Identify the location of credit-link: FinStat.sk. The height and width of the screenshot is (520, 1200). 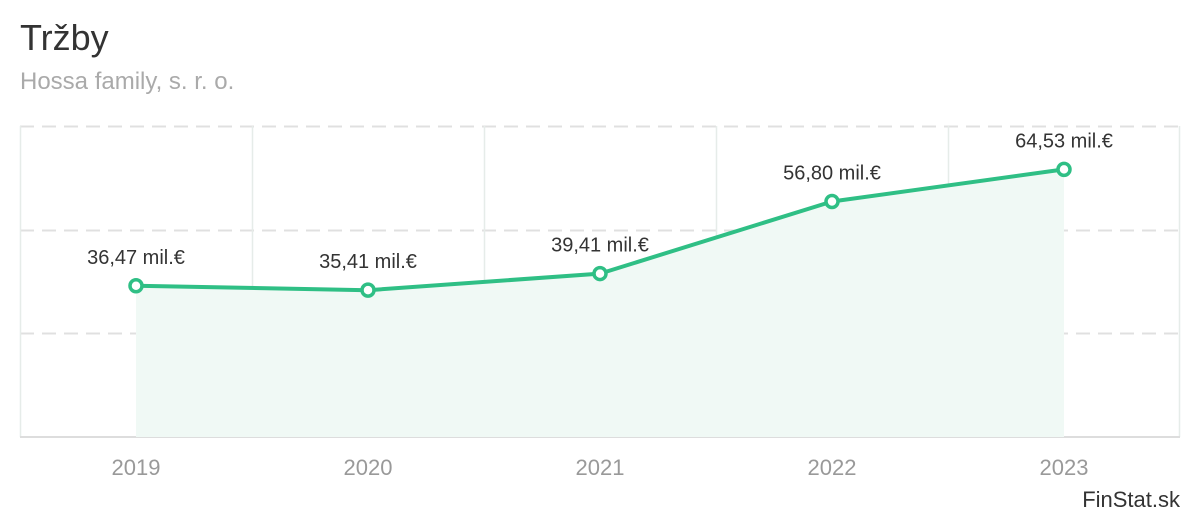
(1131, 499).